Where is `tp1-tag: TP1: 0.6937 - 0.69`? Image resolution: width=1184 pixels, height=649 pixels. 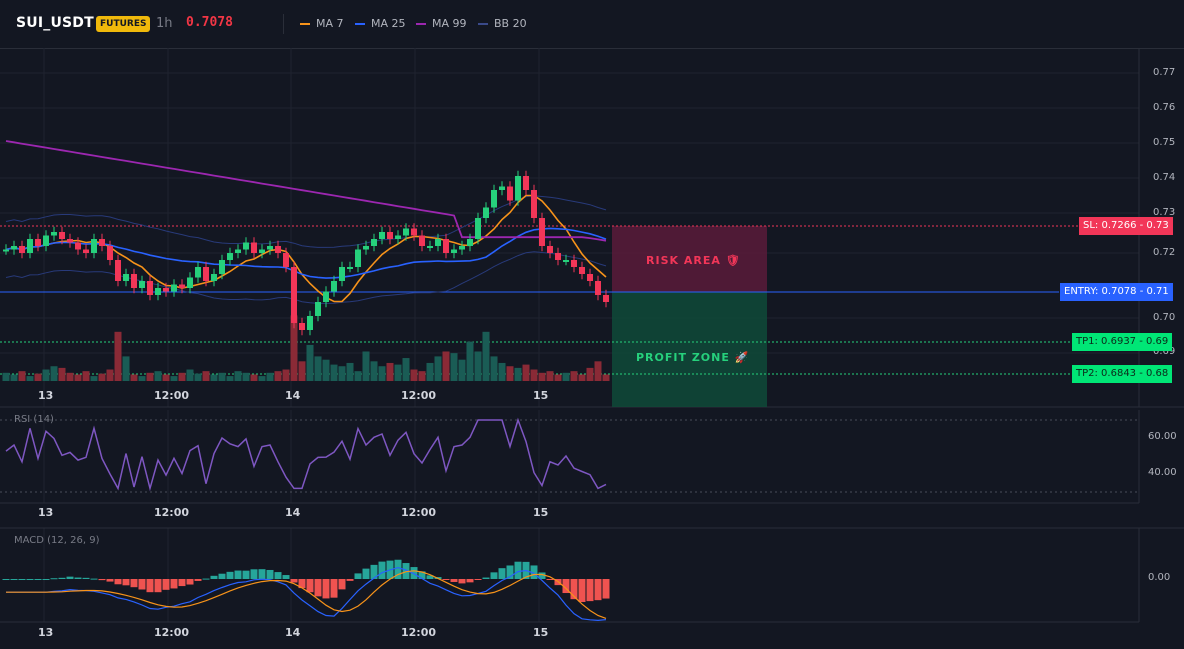 tp1-tag: TP1: 0.6937 - 0.69 is located at coordinates (1122, 342).